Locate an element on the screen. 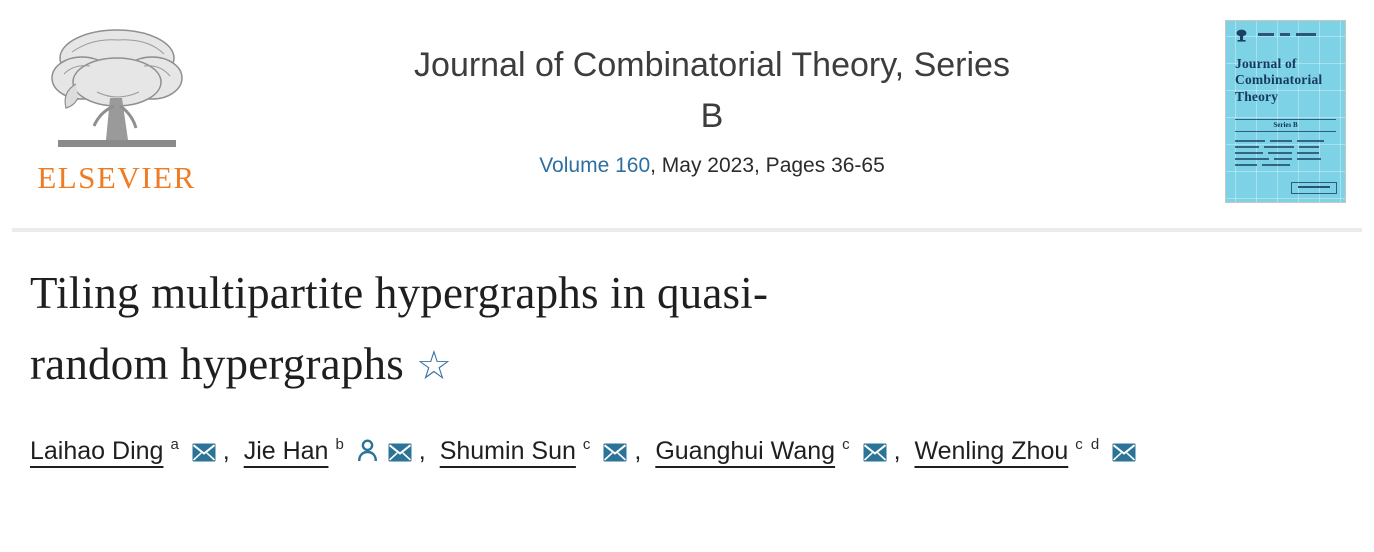 This screenshot has width=1374, height=552. author-affiliation: b is located at coordinates (340, 445).